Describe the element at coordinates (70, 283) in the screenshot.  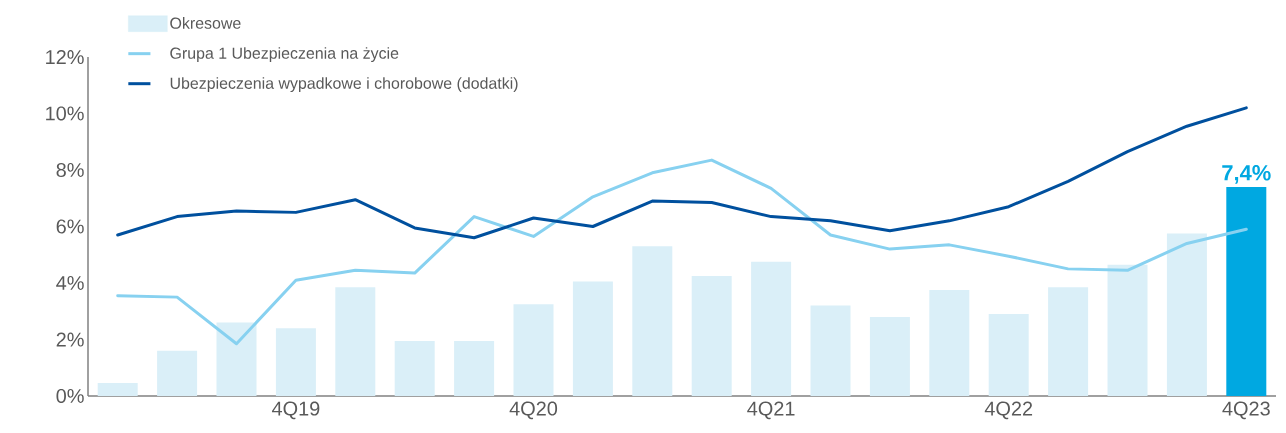
I see `y-tick-label: 4%` at that location.